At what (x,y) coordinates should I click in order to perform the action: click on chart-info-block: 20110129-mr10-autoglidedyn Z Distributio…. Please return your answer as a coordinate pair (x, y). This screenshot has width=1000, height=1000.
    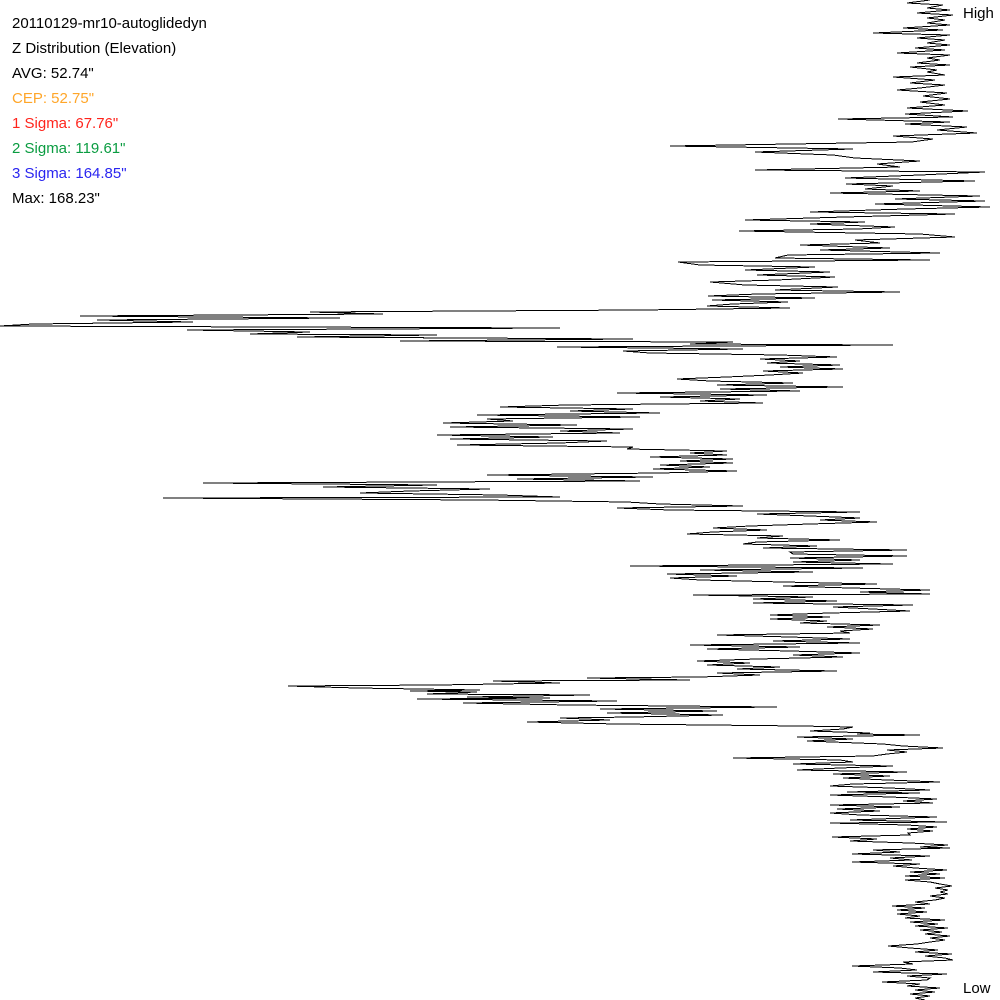
    Looking at the image, I should click on (109, 111).